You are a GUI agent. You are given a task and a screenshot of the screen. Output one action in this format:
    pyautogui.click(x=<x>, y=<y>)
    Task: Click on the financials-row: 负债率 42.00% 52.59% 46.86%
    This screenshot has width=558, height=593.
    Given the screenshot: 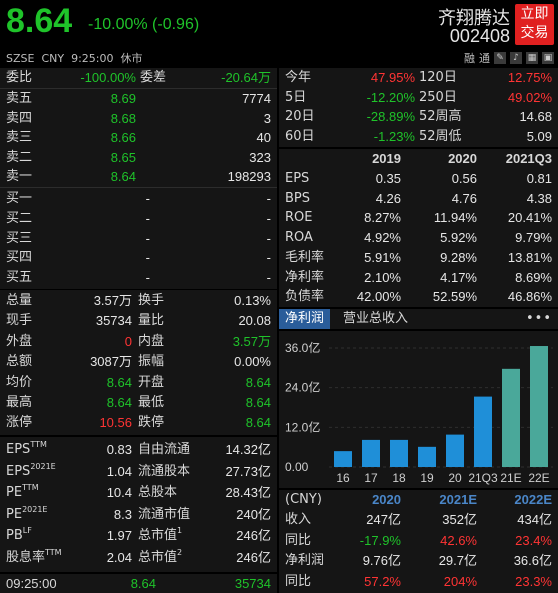 What is the action you would take?
    pyautogui.click(x=418, y=296)
    